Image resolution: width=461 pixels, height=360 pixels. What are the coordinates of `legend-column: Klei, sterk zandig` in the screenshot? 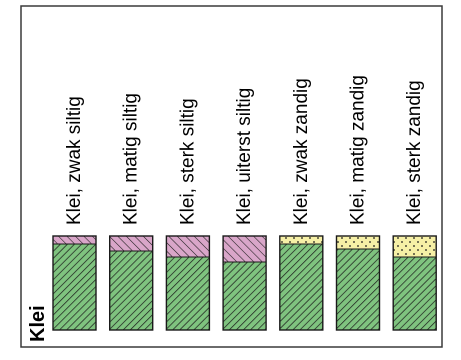 It's located at (414, 205).